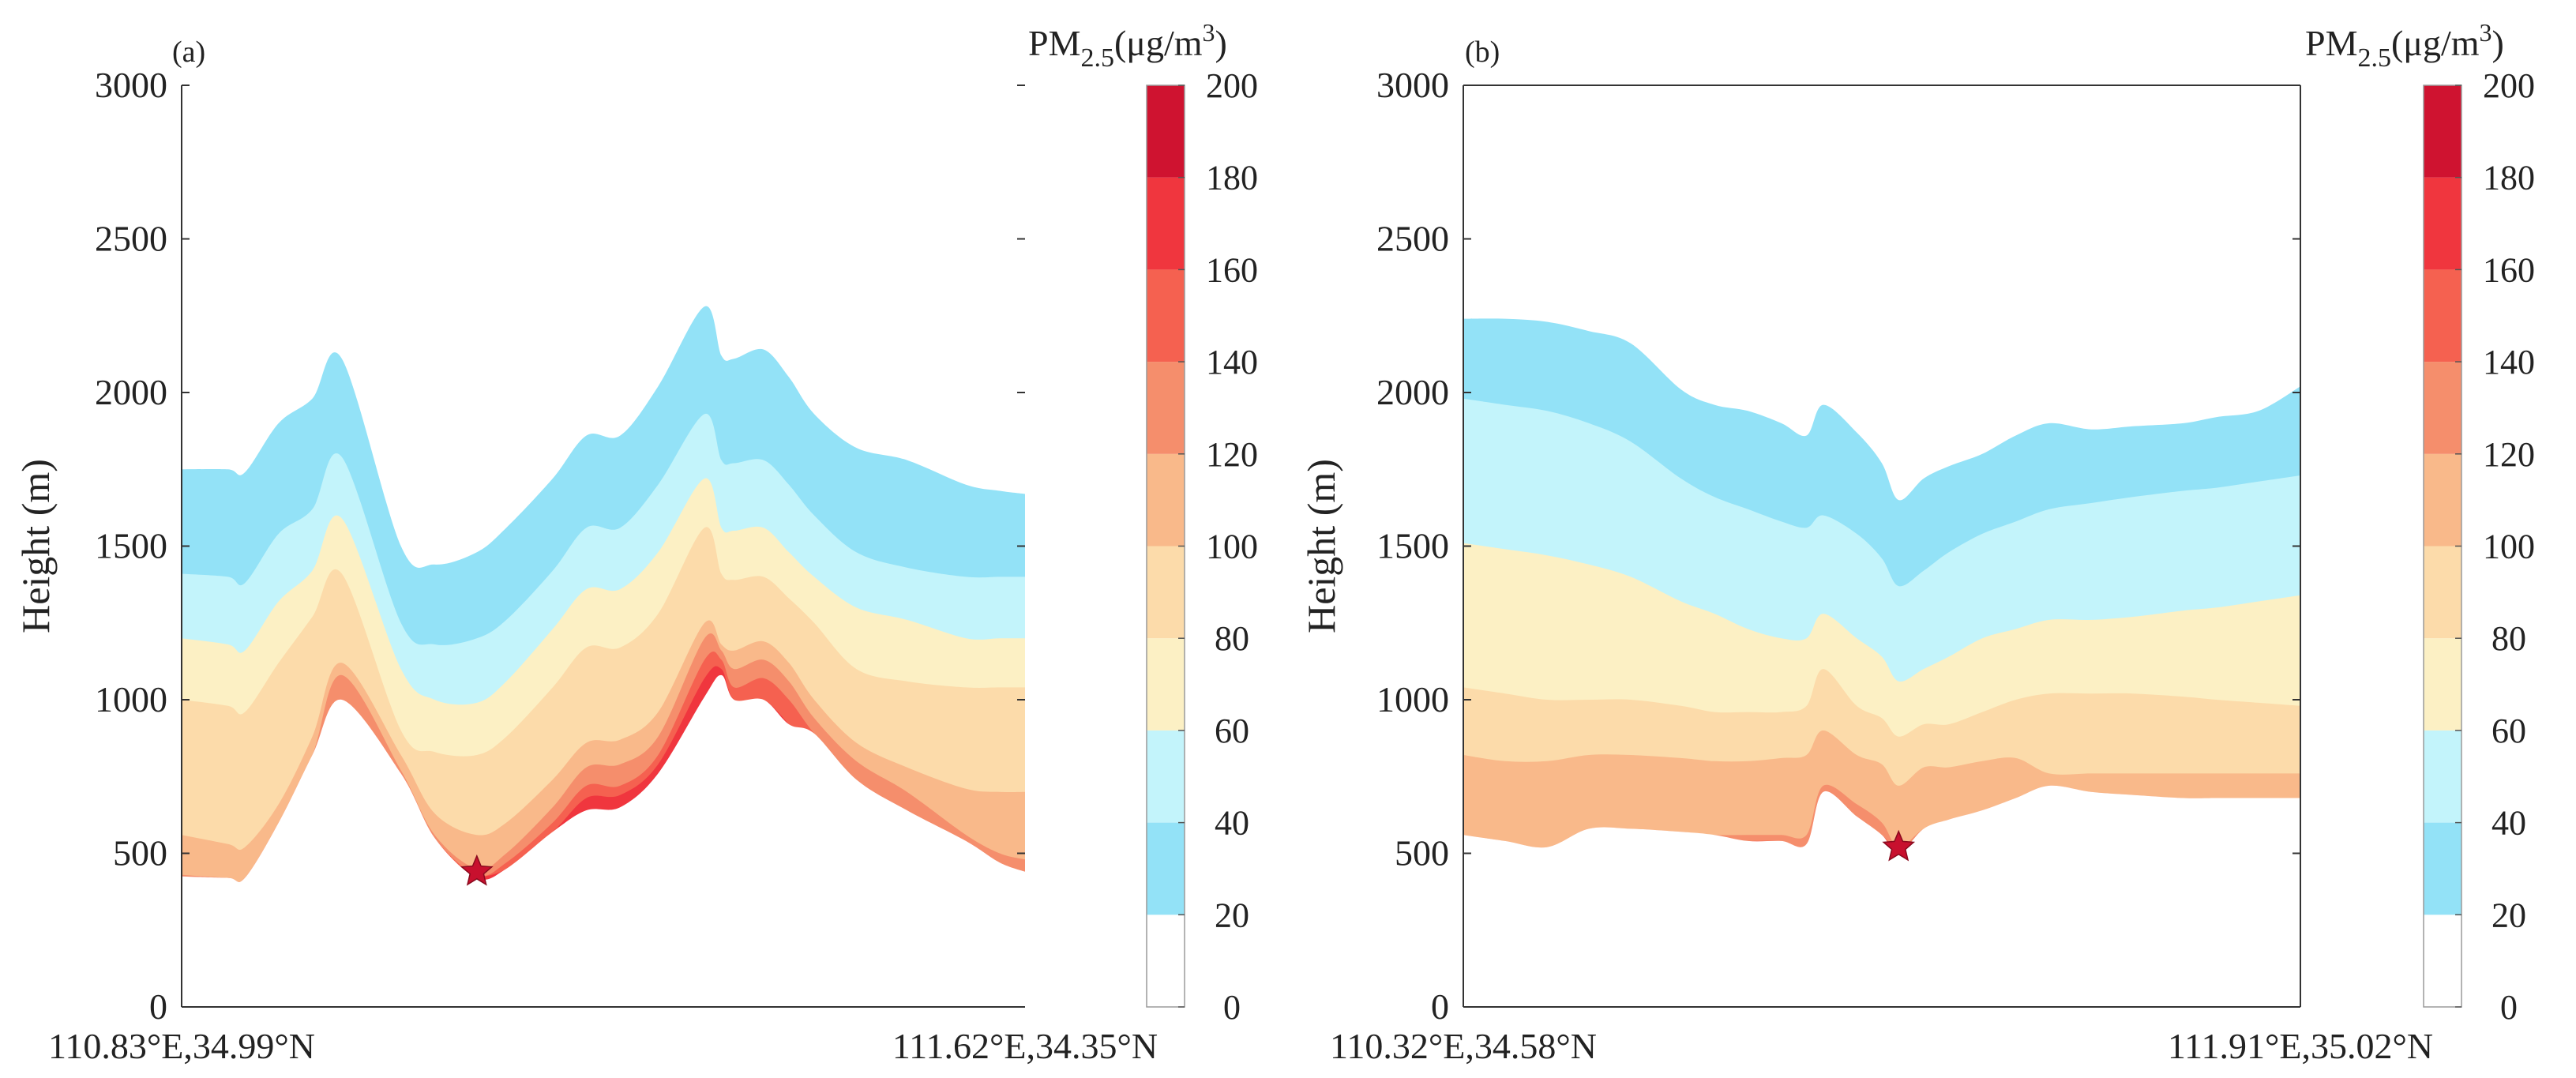 This screenshot has width=2576, height=1078. Describe the element at coordinates (181, 1046) in the screenshot. I see `x-start-label: 110.83°E,34.99°N` at that location.